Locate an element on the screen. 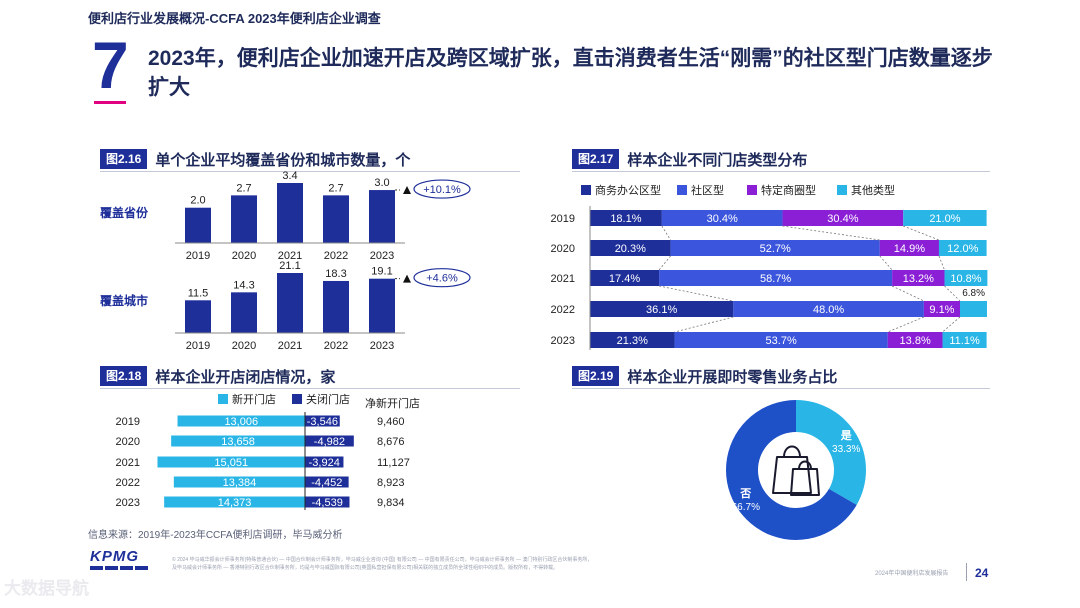 The image size is (1080, 608). fig218-title-bar: 图2.18 样本企业开店闭店情况，家 is located at coordinates (217, 376).